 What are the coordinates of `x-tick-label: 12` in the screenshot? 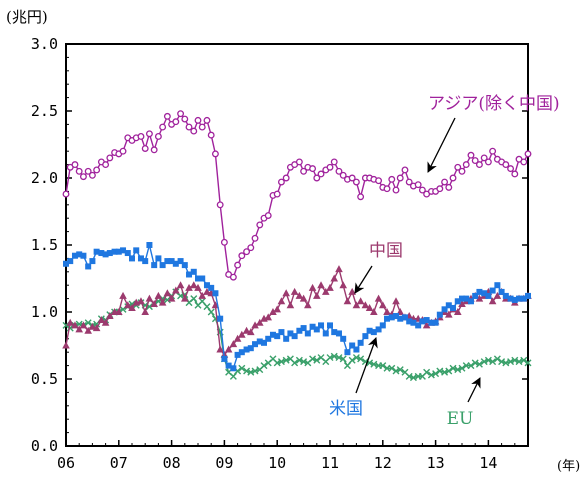 It's located at (383, 463).